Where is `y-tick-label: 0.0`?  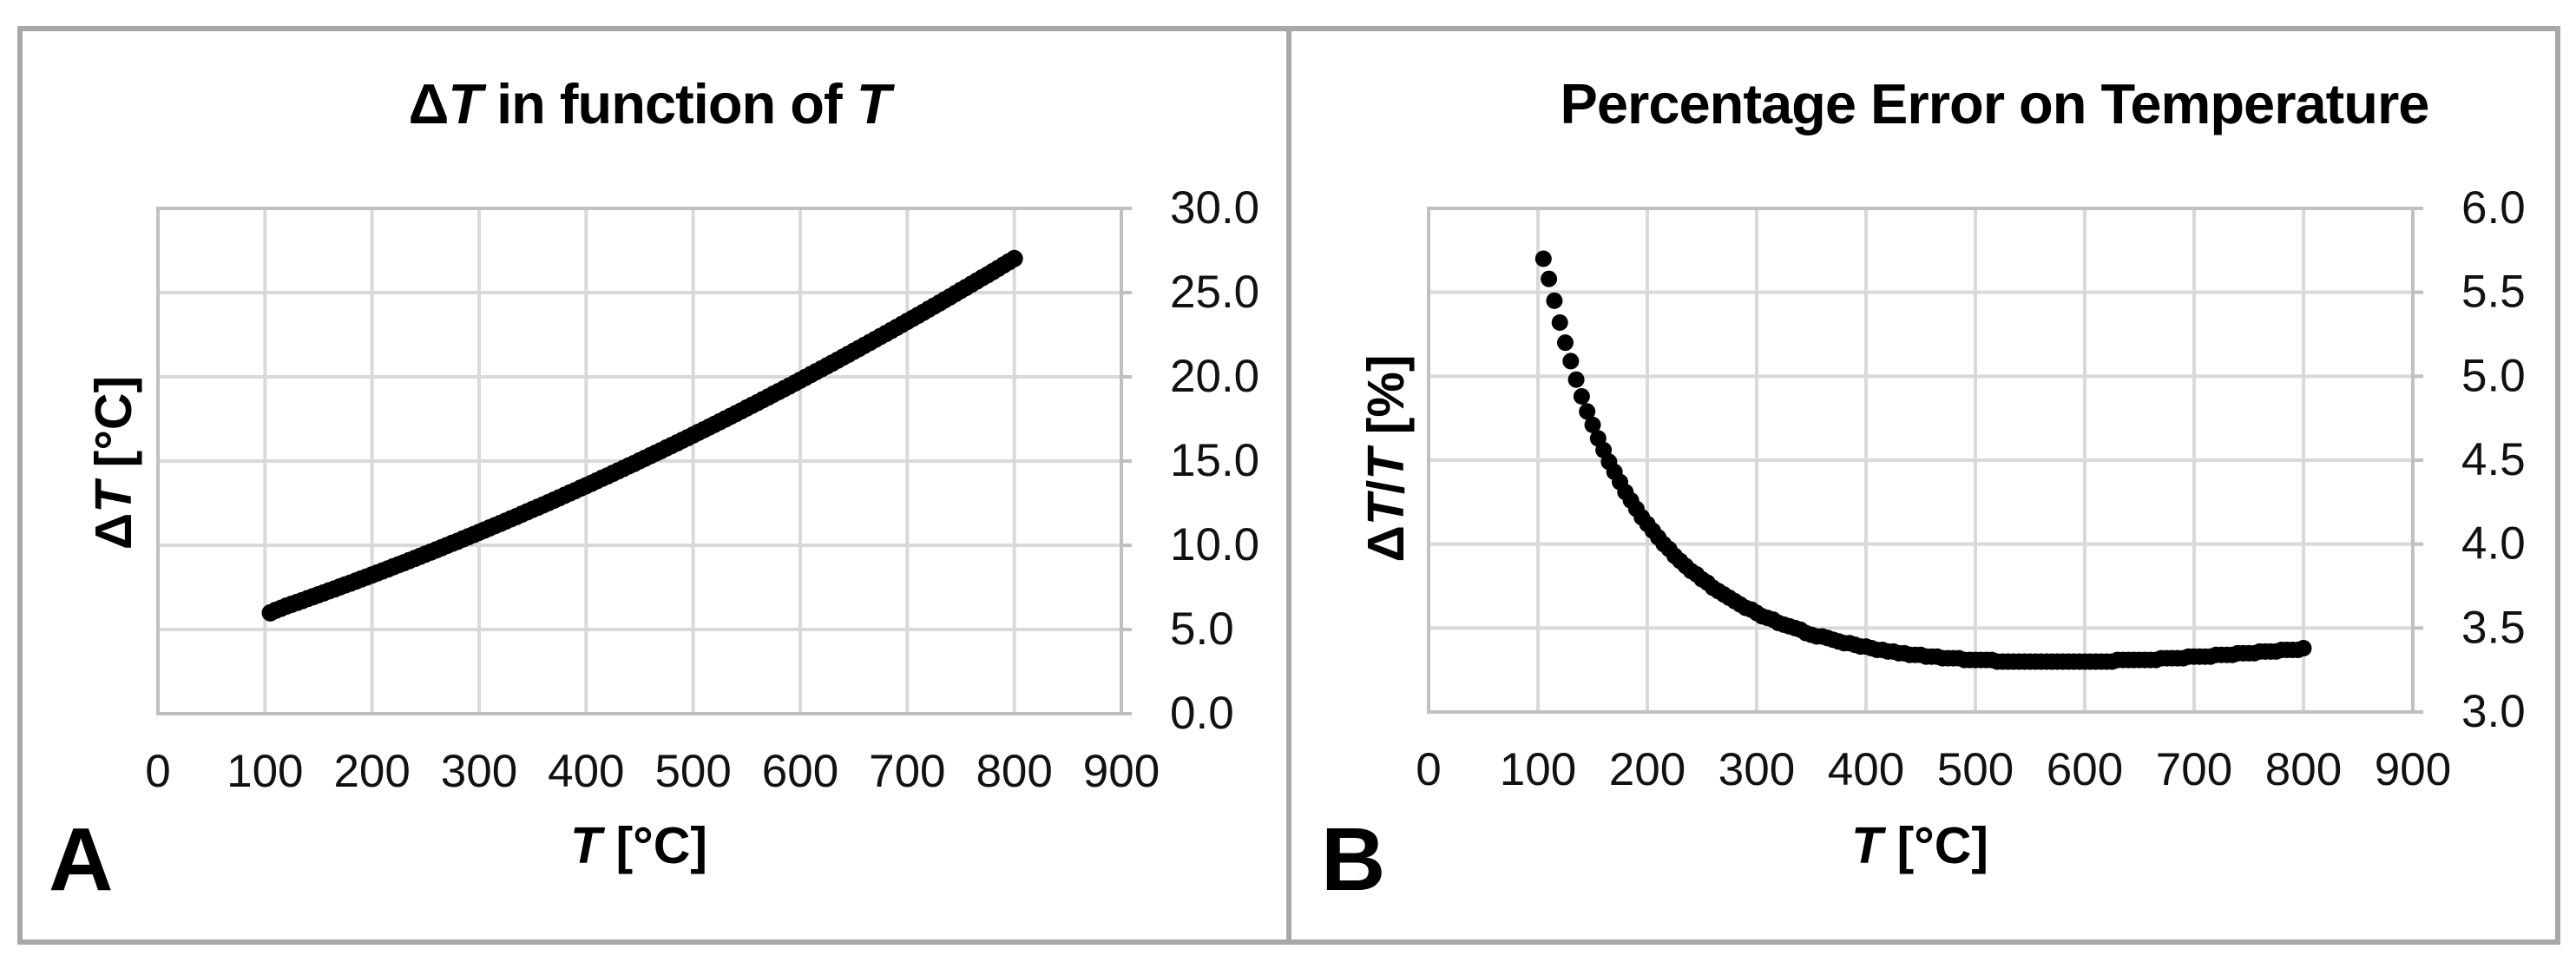 y-tick-label: 0.0 is located at coordinates (1202, 713).